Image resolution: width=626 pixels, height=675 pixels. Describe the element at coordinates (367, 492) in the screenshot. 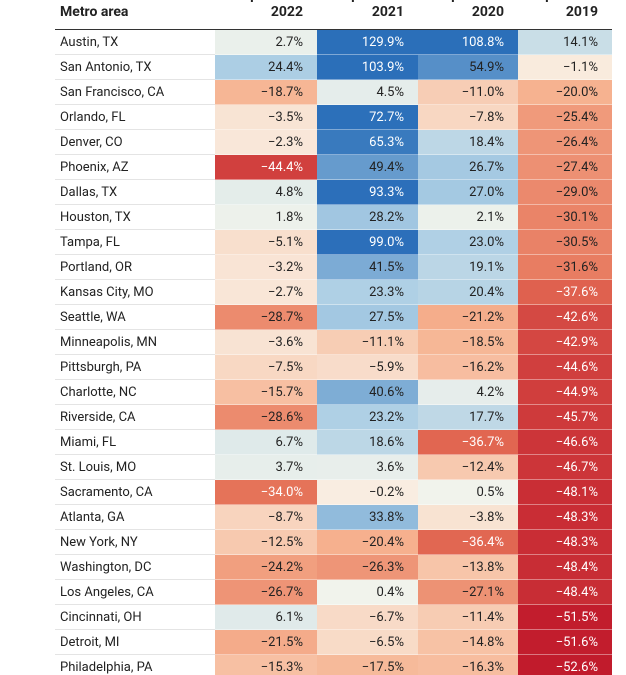

I see `value-cell: −0.2%` at that location.